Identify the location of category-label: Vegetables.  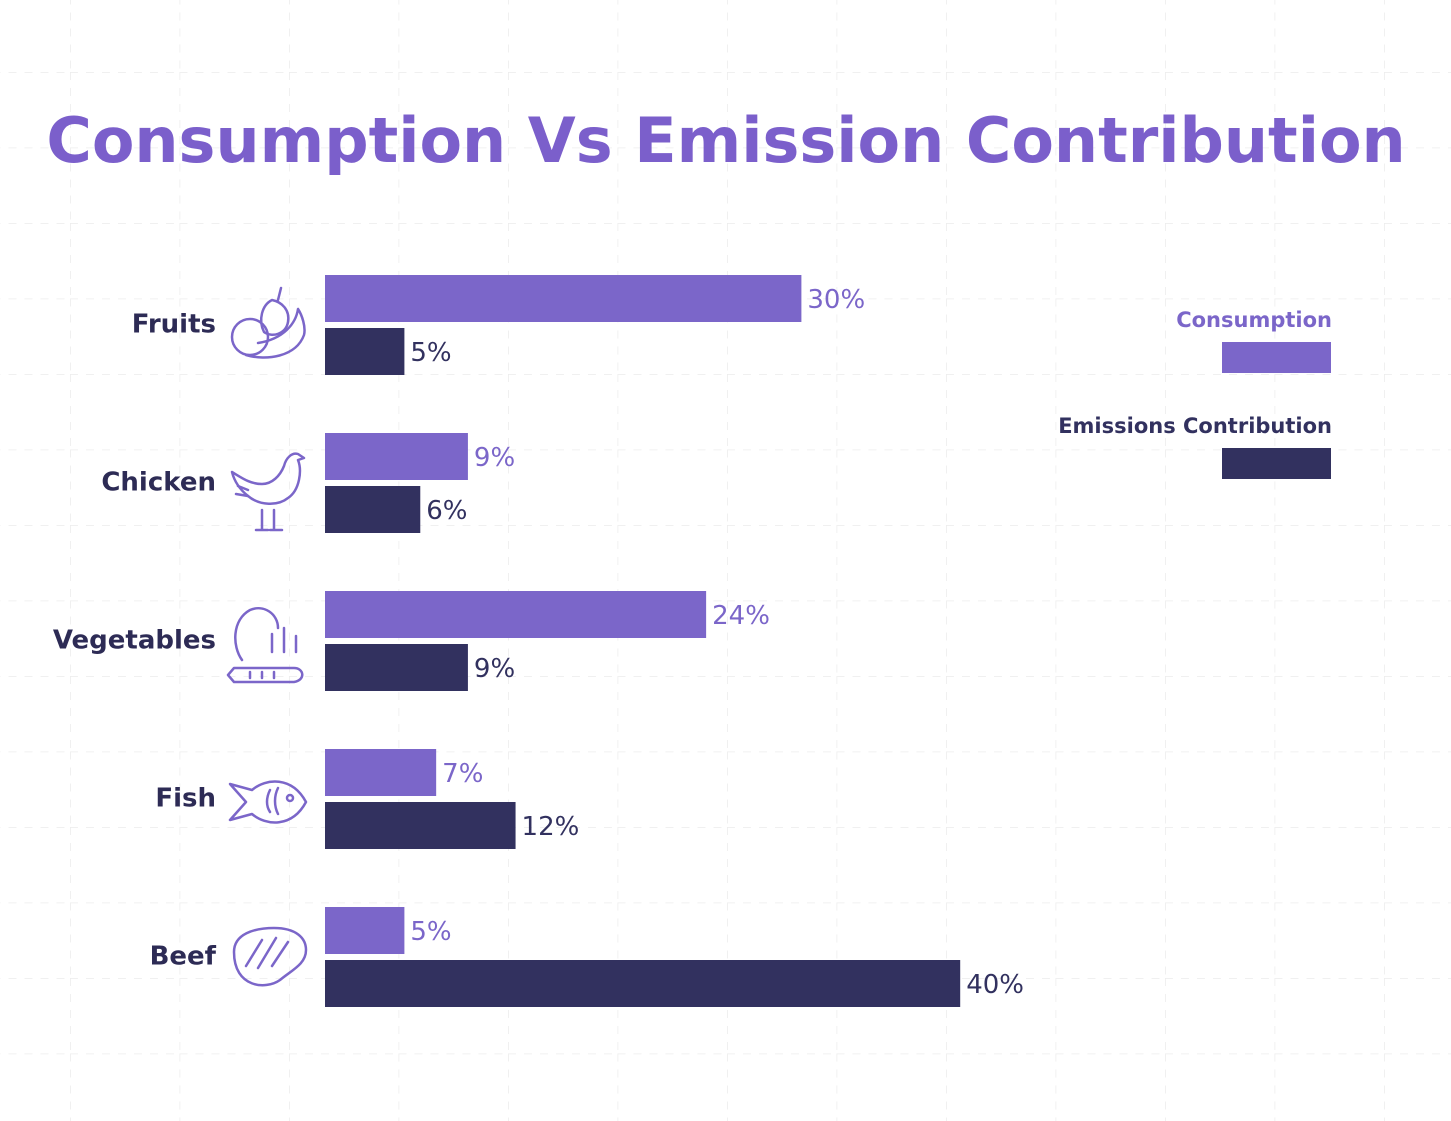
(134, 641).